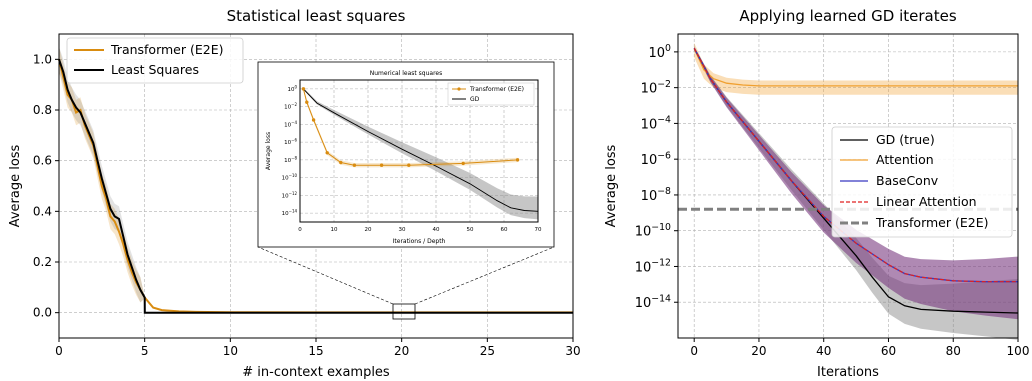  Describe the element at coordinates (653, 267) in the screenshot. I see `right-y-tick-label: 10⁻¹²` at that location.